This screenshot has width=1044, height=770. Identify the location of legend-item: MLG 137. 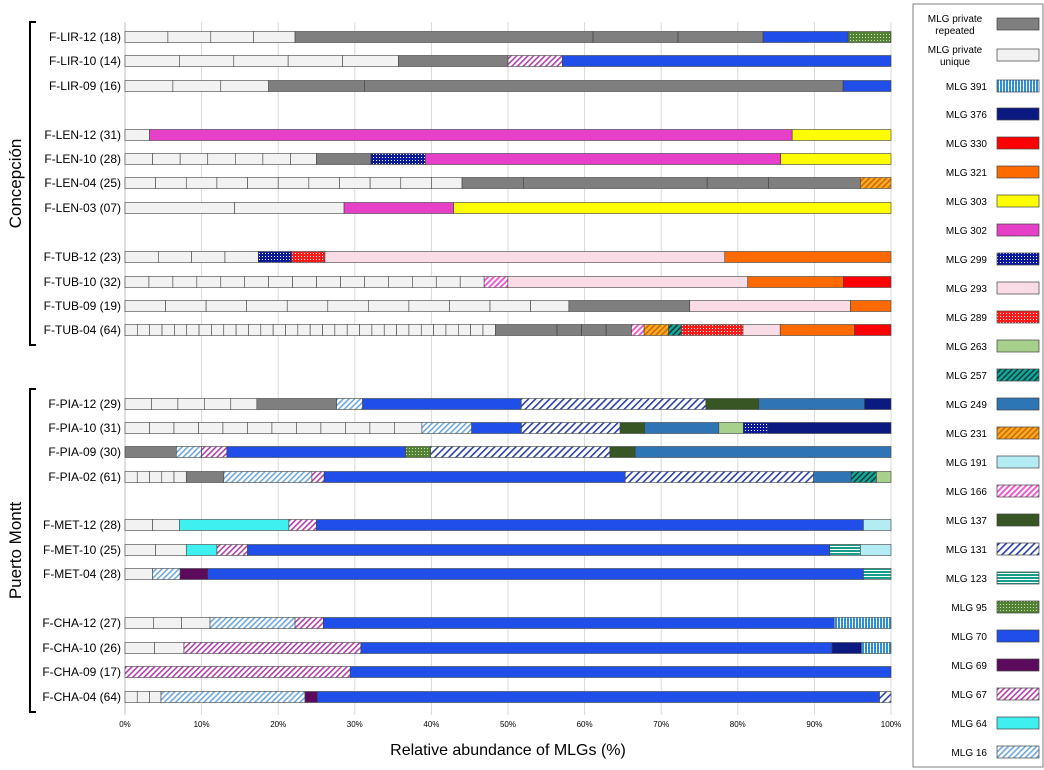
(993, 520).